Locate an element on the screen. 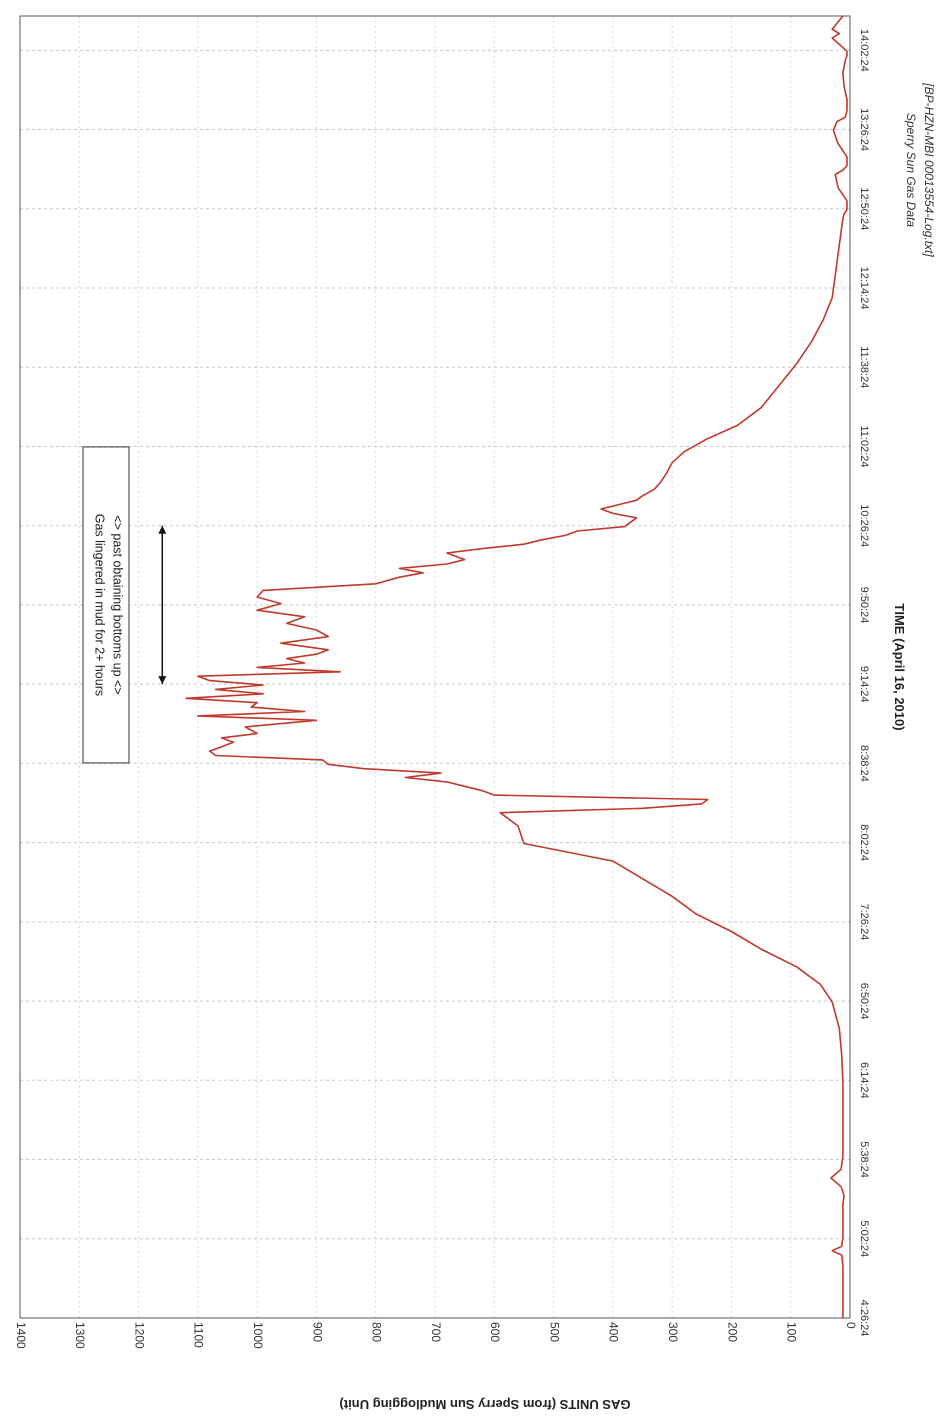 The height and width of the screenshot is (1421, 947). x-tick-label: 11:38:24 is located at coordinates (864, 367).